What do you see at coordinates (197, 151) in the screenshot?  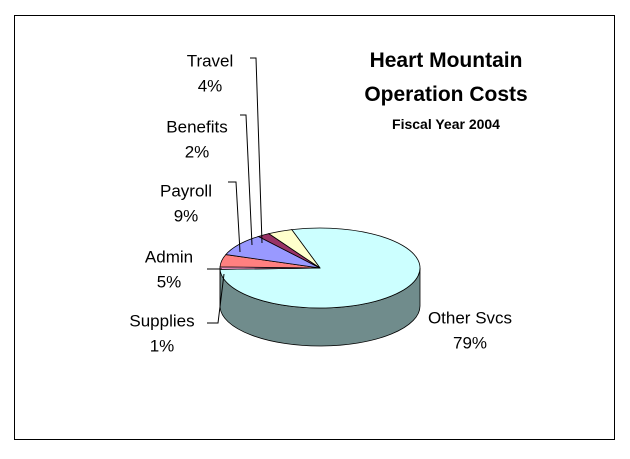 I see `slice-value-label: 2%` at bounding box center [197, 151].